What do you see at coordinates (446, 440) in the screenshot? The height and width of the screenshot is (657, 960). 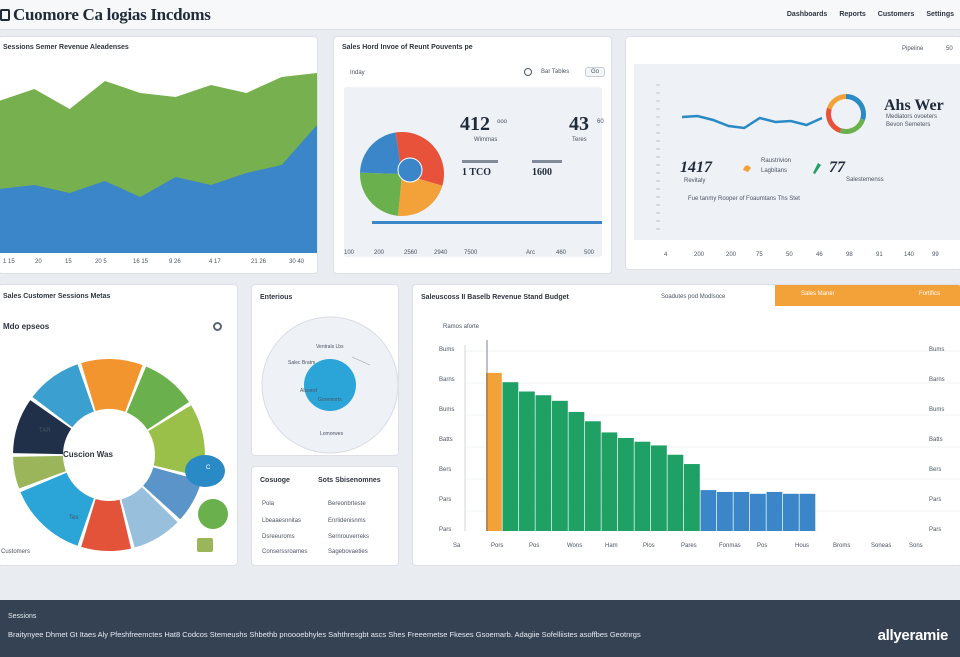 I see `bar-y-tick: Batts` at bounding box center [446, 440].